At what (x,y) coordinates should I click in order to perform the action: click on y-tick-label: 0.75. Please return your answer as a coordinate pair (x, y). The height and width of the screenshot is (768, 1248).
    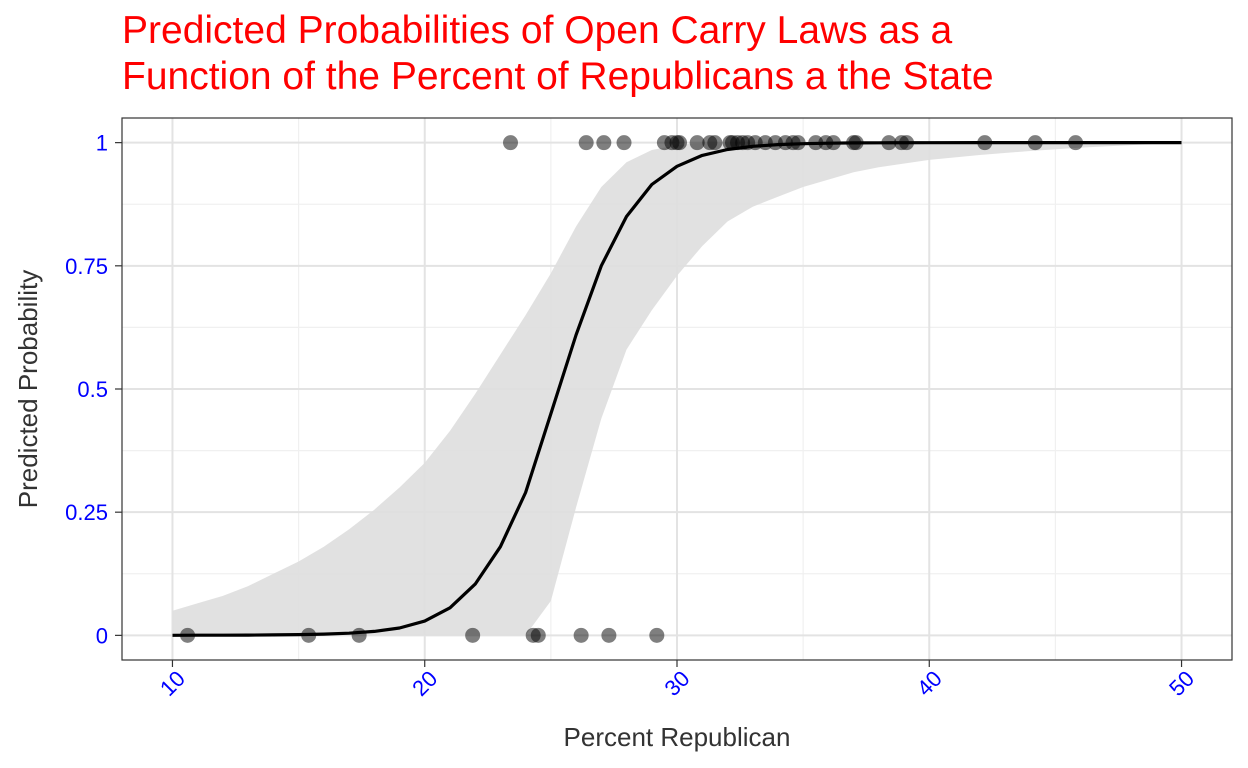
    Looking at the image, I should click on (86, 266).